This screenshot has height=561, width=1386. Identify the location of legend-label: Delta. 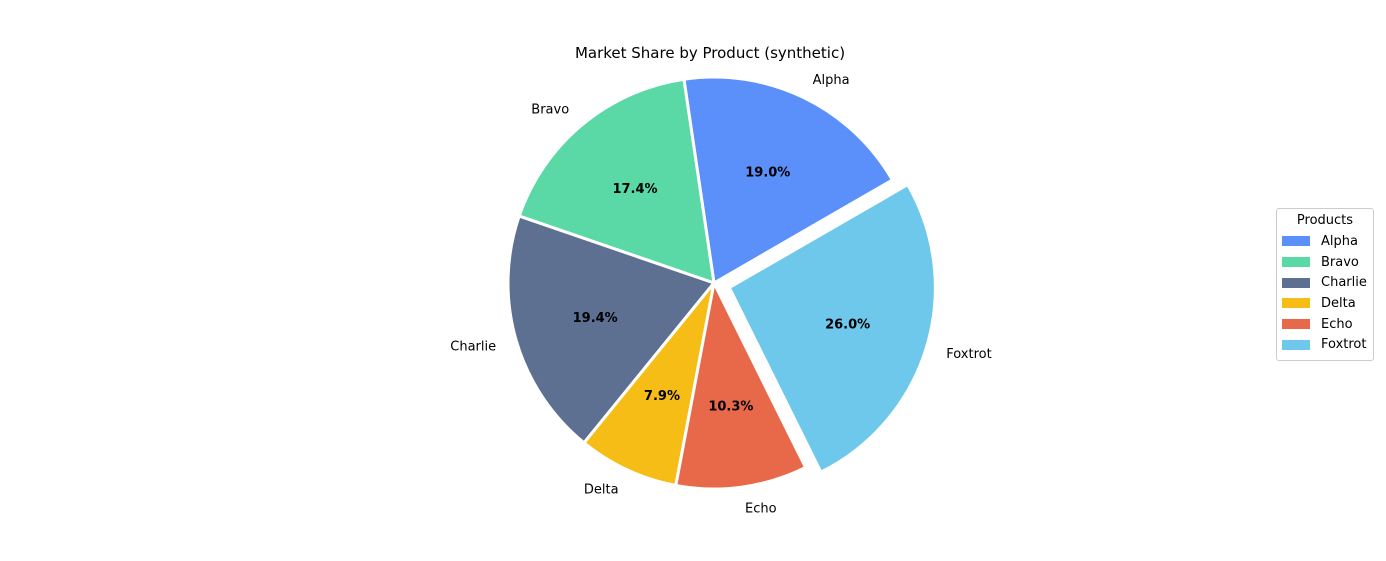
(1338, 303).